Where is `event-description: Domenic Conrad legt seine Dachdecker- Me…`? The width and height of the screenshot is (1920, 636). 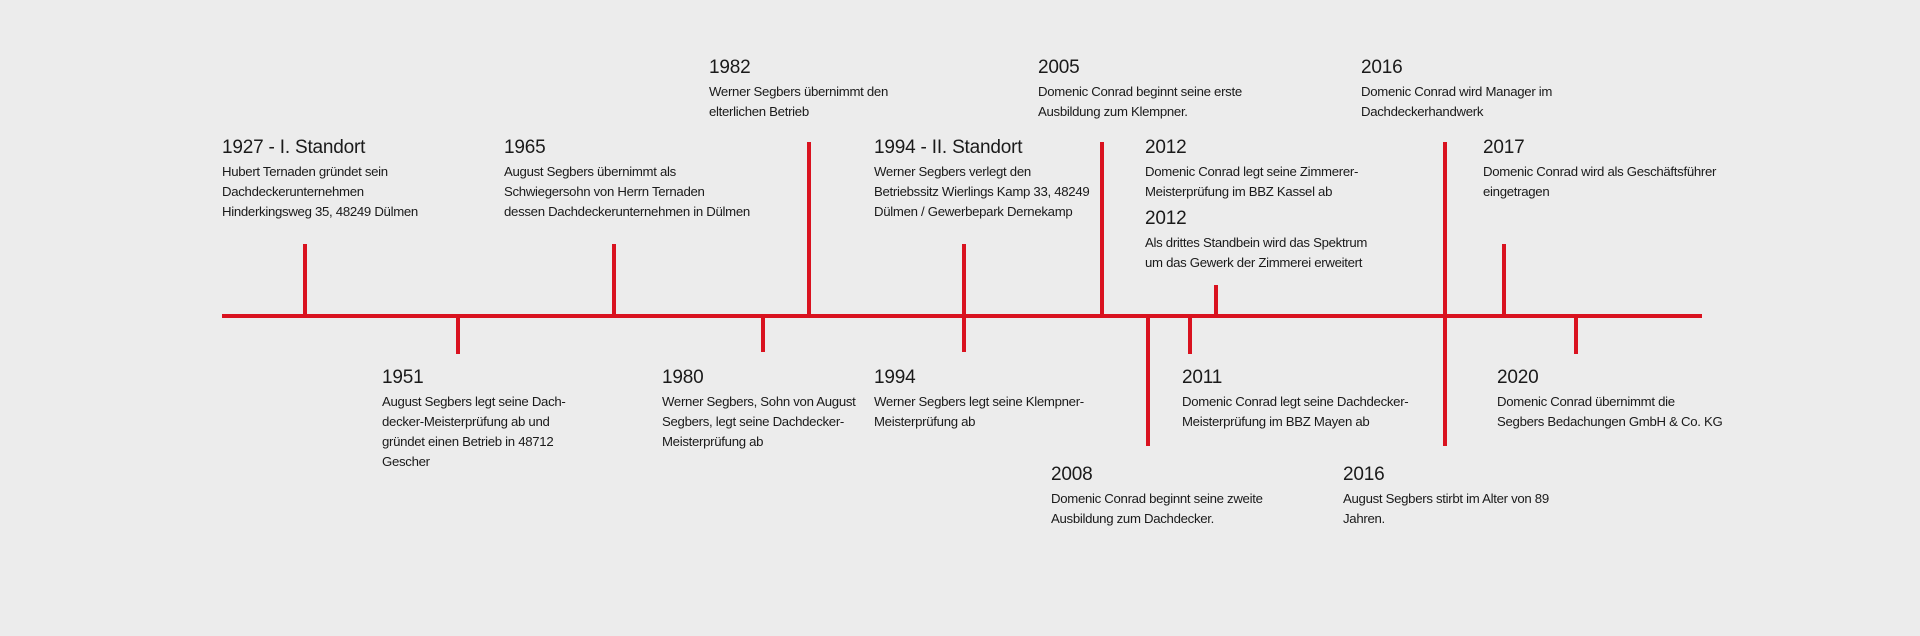
event-description: Domenic Conrad legt seine Dachdecker- Me… is located at coordinates (1295, 411).